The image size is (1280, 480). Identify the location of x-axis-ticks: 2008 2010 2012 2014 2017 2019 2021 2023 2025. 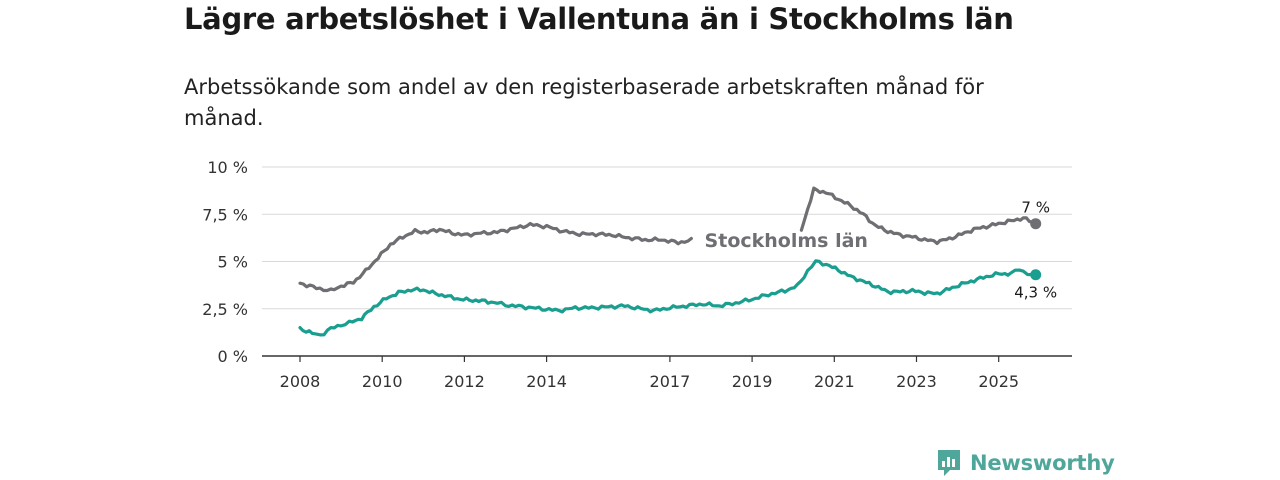
(649, 373).